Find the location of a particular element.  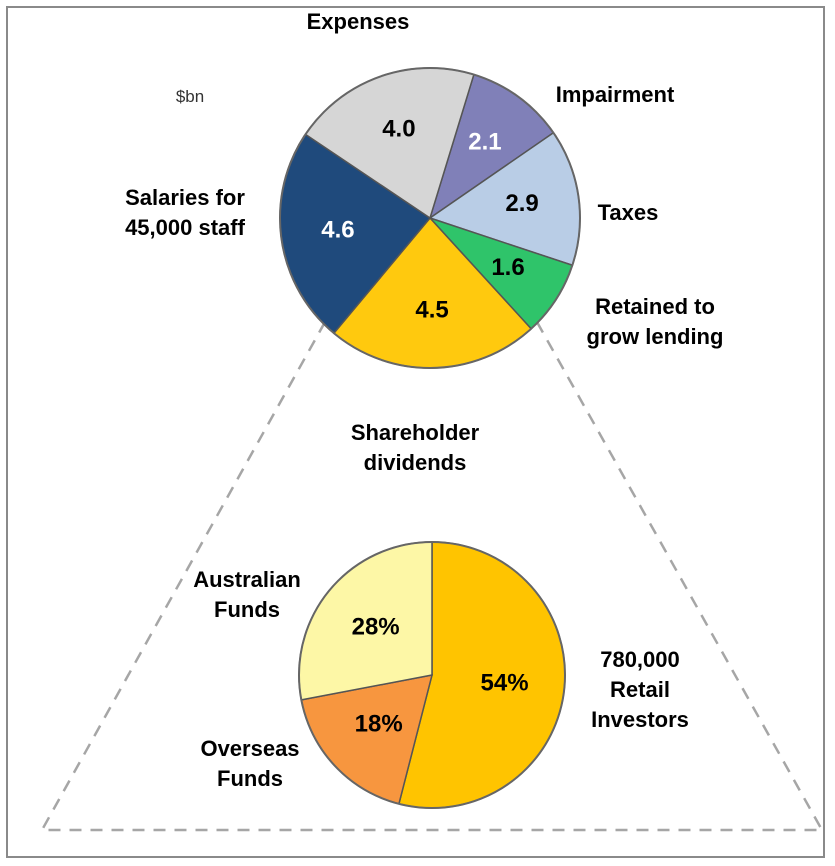

slice-label: Impairment is located at coordinates (615, 94).